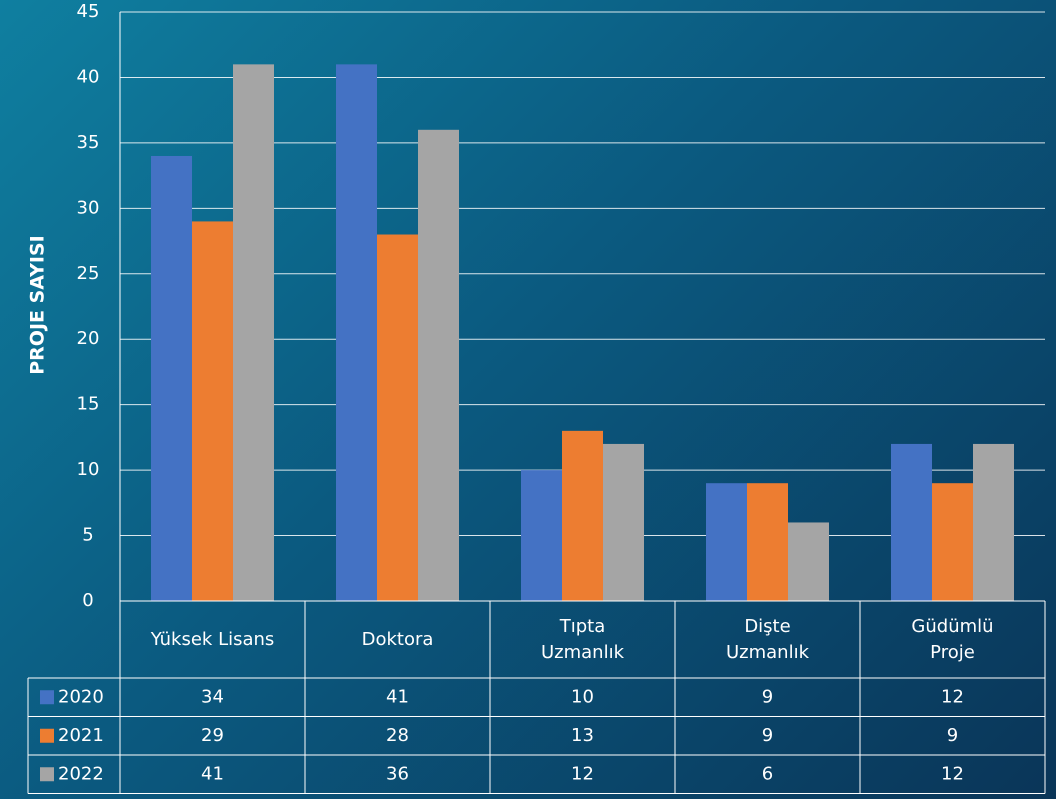 Image resolution: width=1056 pixels, height=799 pixels. Describe the element at coordinates (87, 600) in the screenshot. I see `y-tick-label: 0` at that location.